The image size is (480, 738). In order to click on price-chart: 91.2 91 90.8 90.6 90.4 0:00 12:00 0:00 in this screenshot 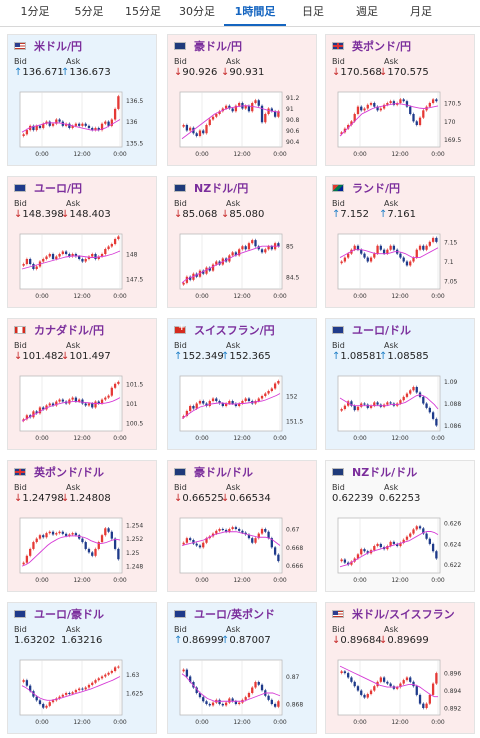, I will do `click(243, 126)`.